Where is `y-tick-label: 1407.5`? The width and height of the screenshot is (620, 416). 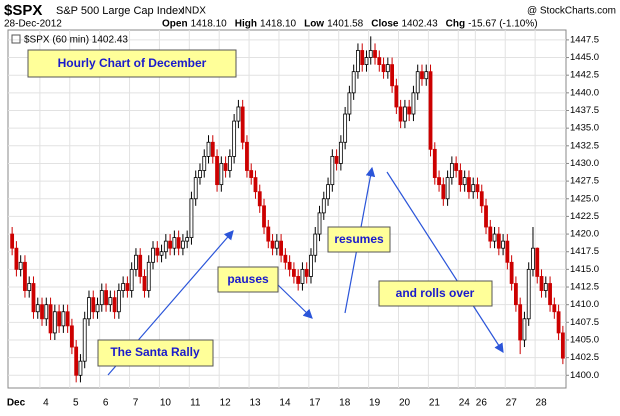 y-tick-label: 1407.5 is located at coordinates (584, 322).